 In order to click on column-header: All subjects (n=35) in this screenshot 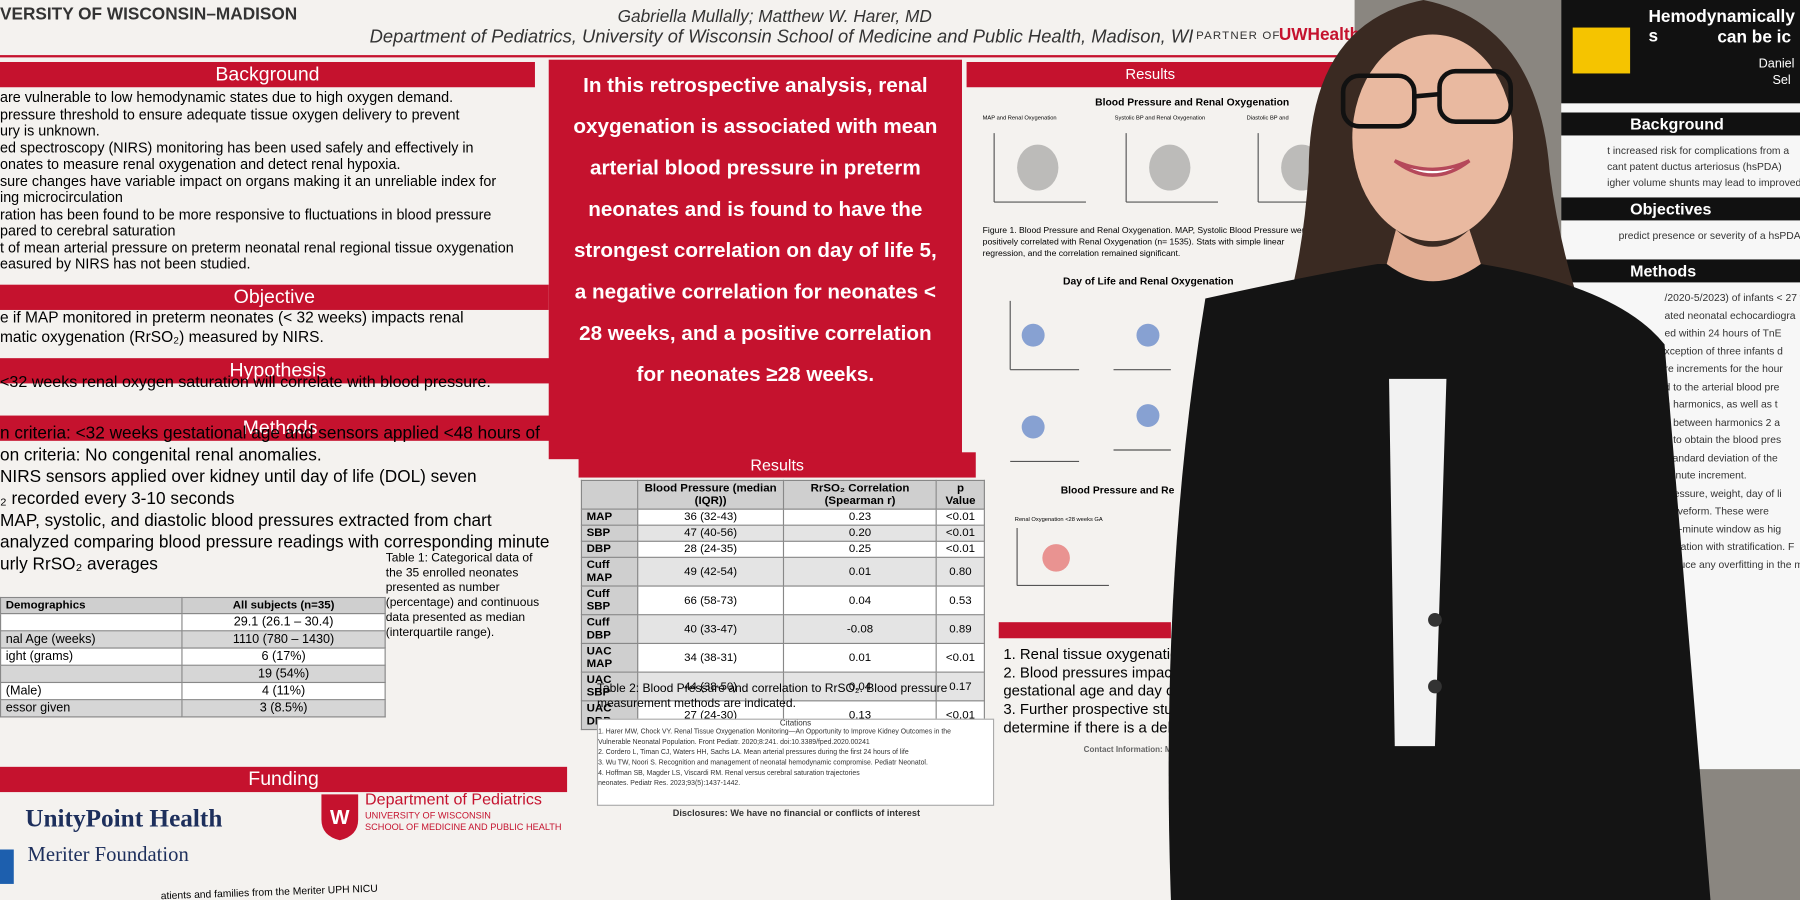, I will do `click(283, 605)`.